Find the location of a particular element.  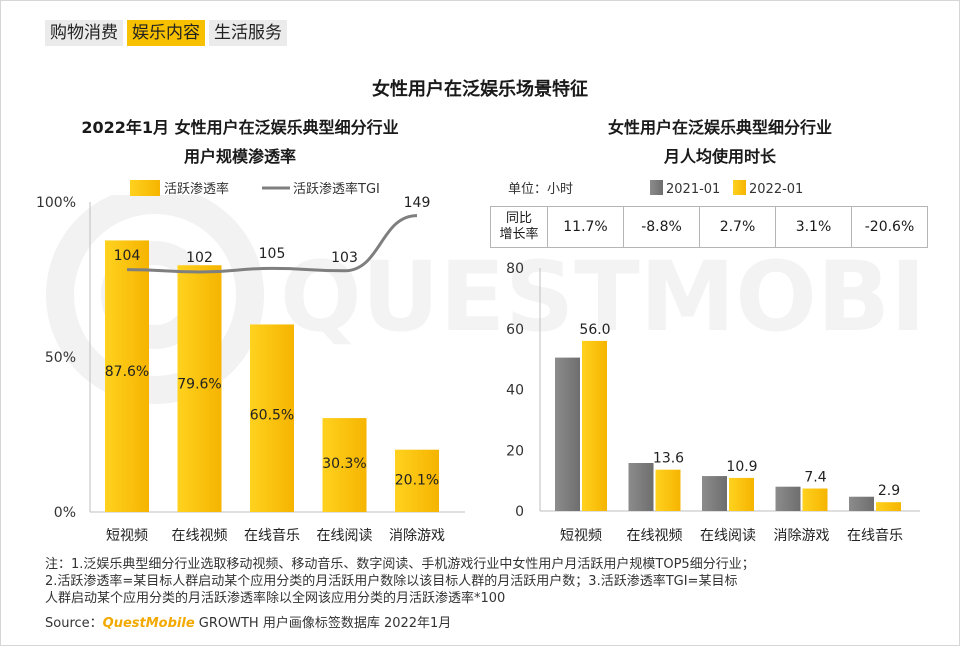

tgi-value-label: 104 is located at coordinates (127, 256).